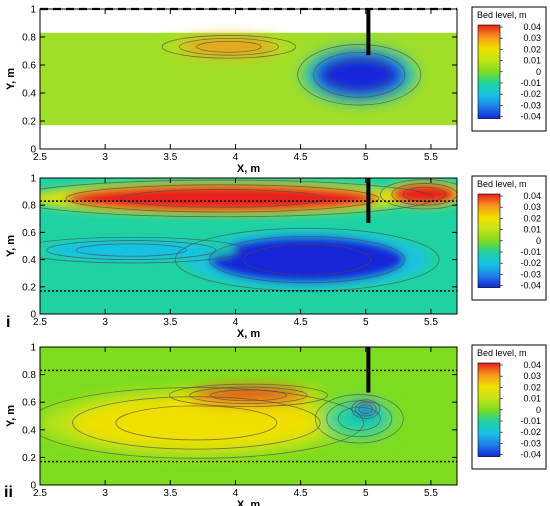  I want to click on y-tick-label: 0, so click(33, 315).